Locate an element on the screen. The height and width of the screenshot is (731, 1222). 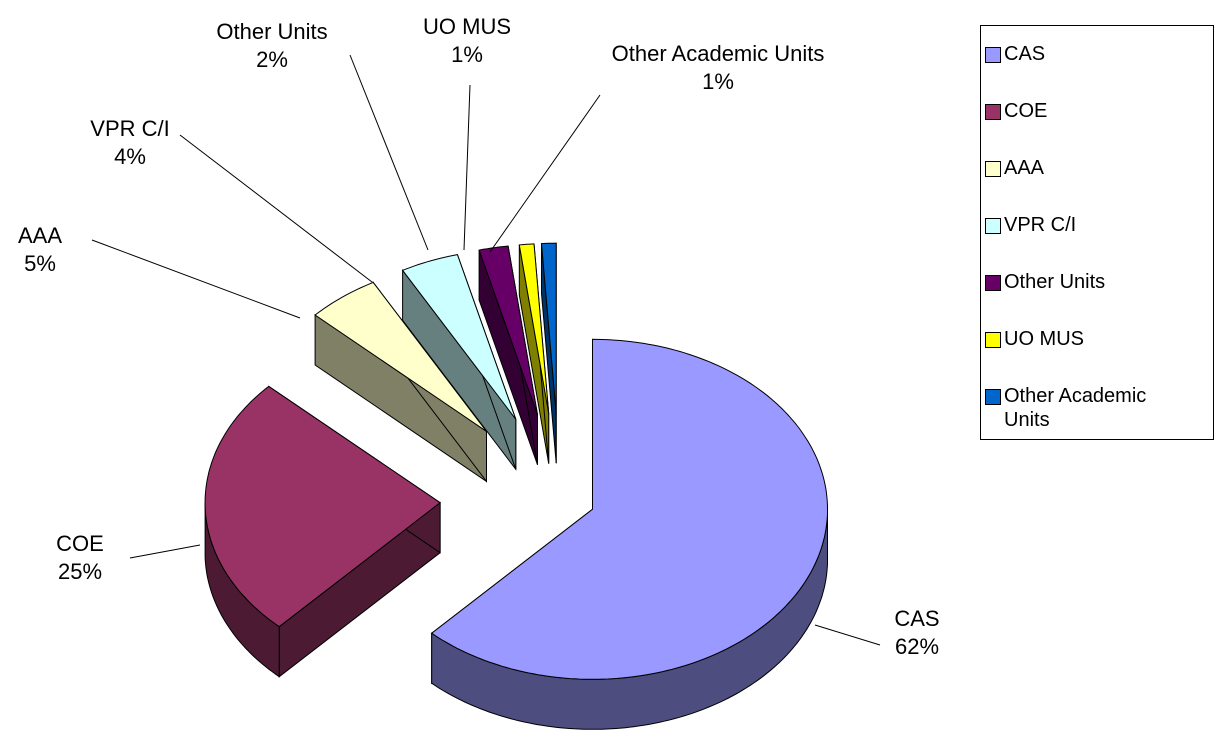
legend-item: Other Academic Units is located at coordinates (1098, 408).